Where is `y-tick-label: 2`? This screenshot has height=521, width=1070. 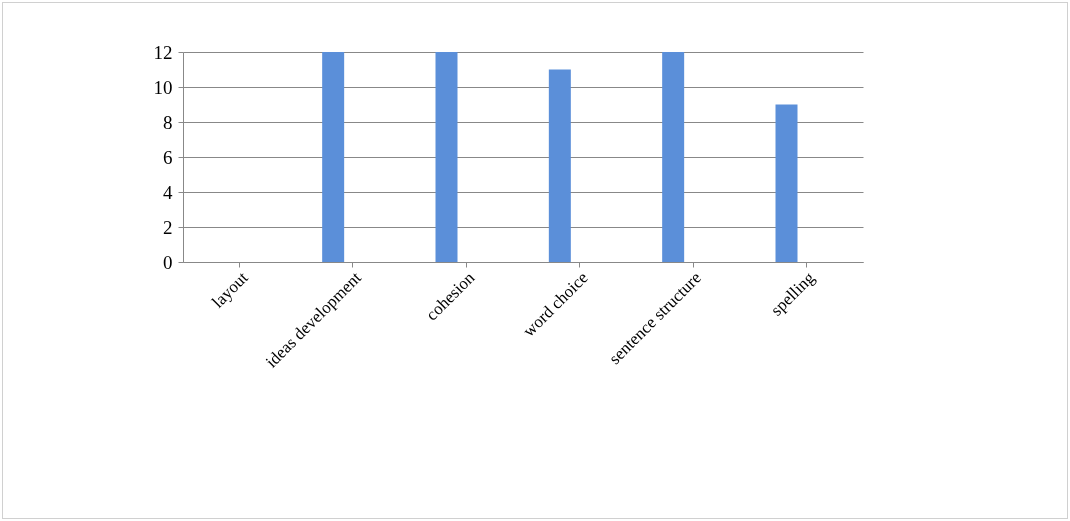 y-tick-label: 2 is located at coordinates (168, 227).